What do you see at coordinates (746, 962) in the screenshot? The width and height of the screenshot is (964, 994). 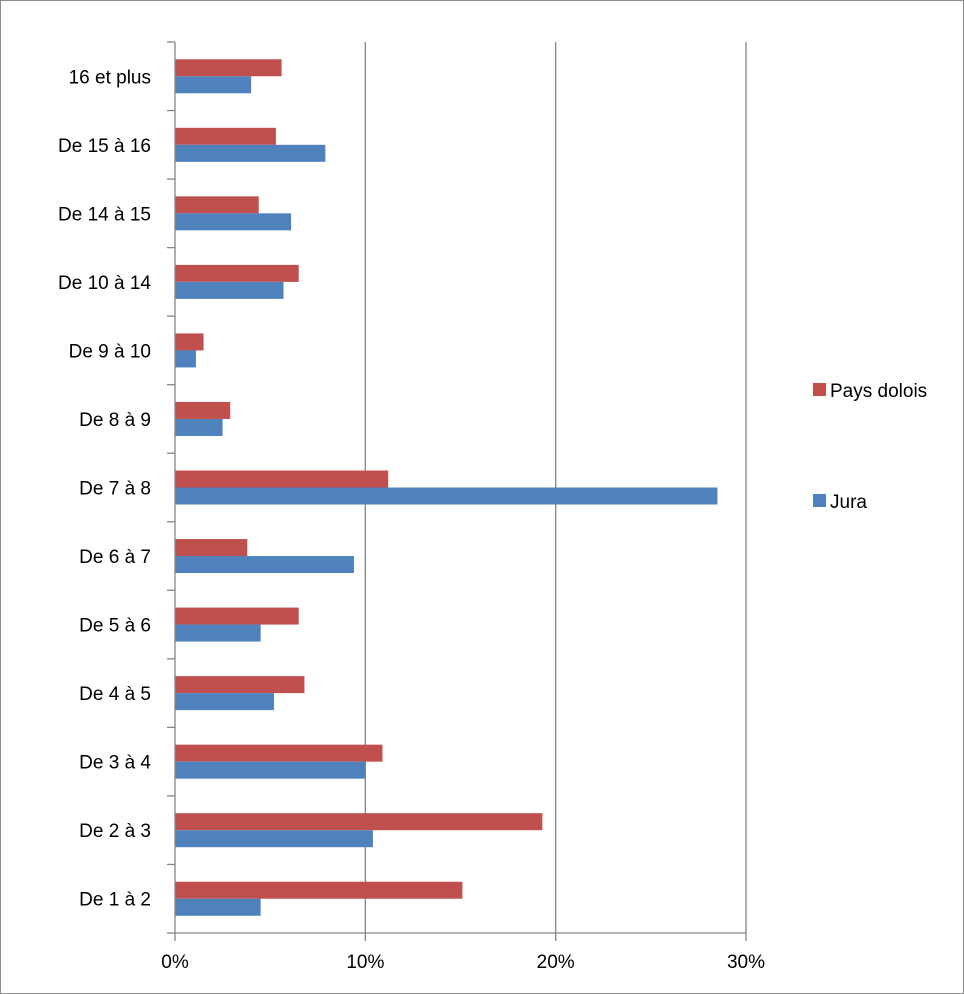 I see `value-label: 30%` at bounding box center [746, 962].